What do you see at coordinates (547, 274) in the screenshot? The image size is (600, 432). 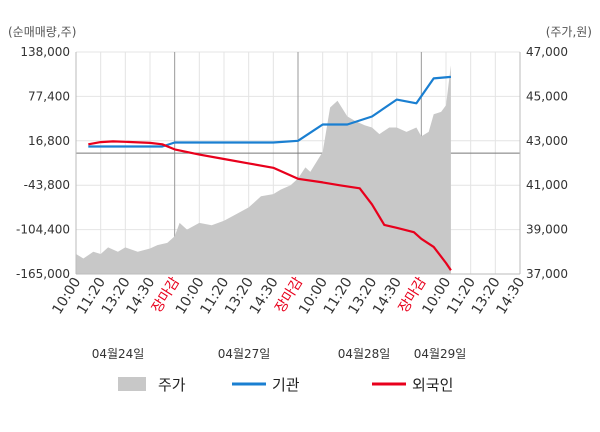 I see `y-right-tick-label: 37,000` at bounding box center [547, 274].